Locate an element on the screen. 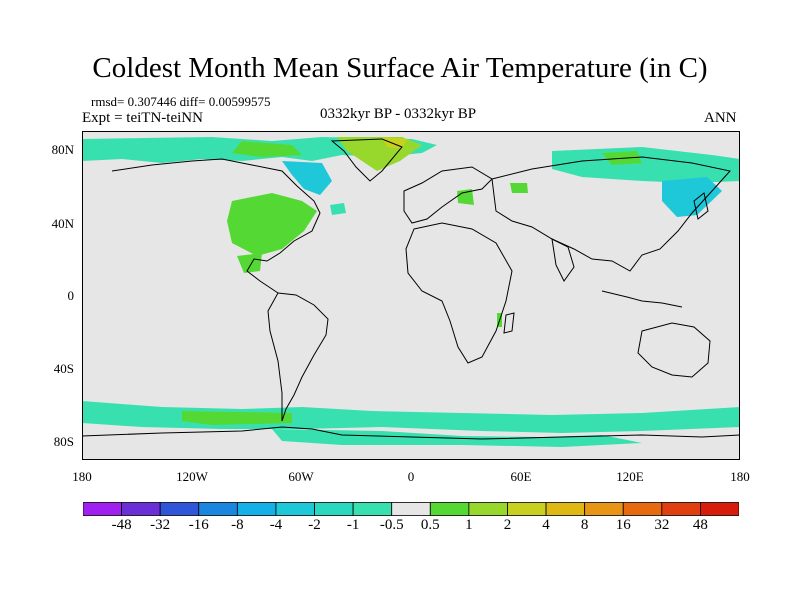 This screenshot has height=600, width=800. arctic-green-patch is located at coordinates (267, 149).